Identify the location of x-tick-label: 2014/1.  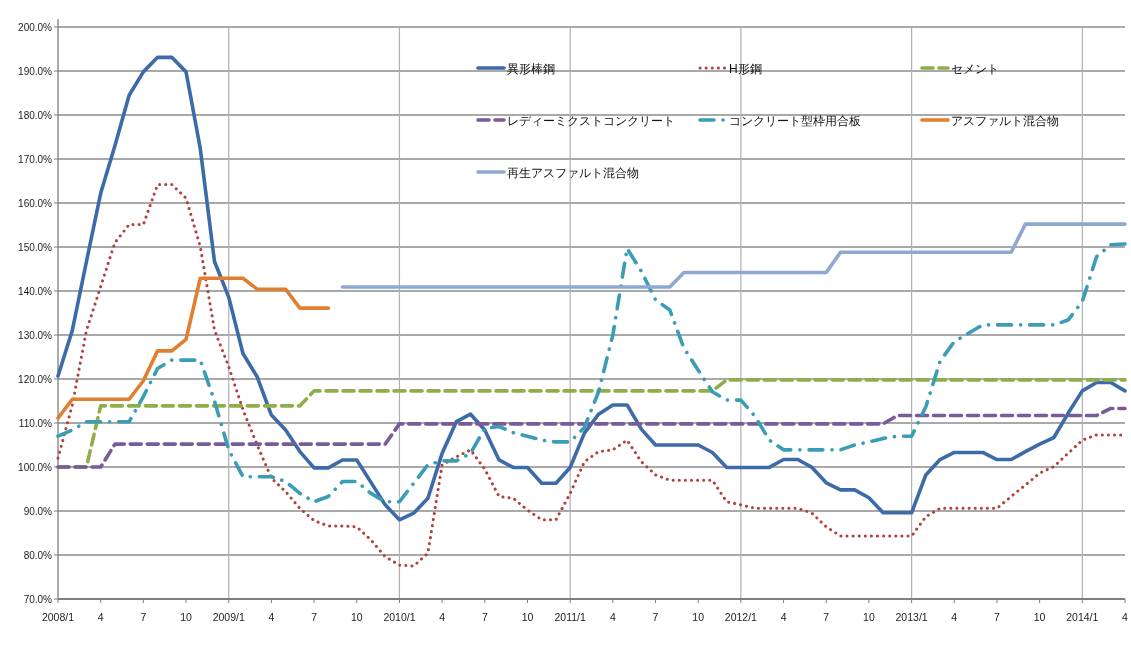
(1082, 617).